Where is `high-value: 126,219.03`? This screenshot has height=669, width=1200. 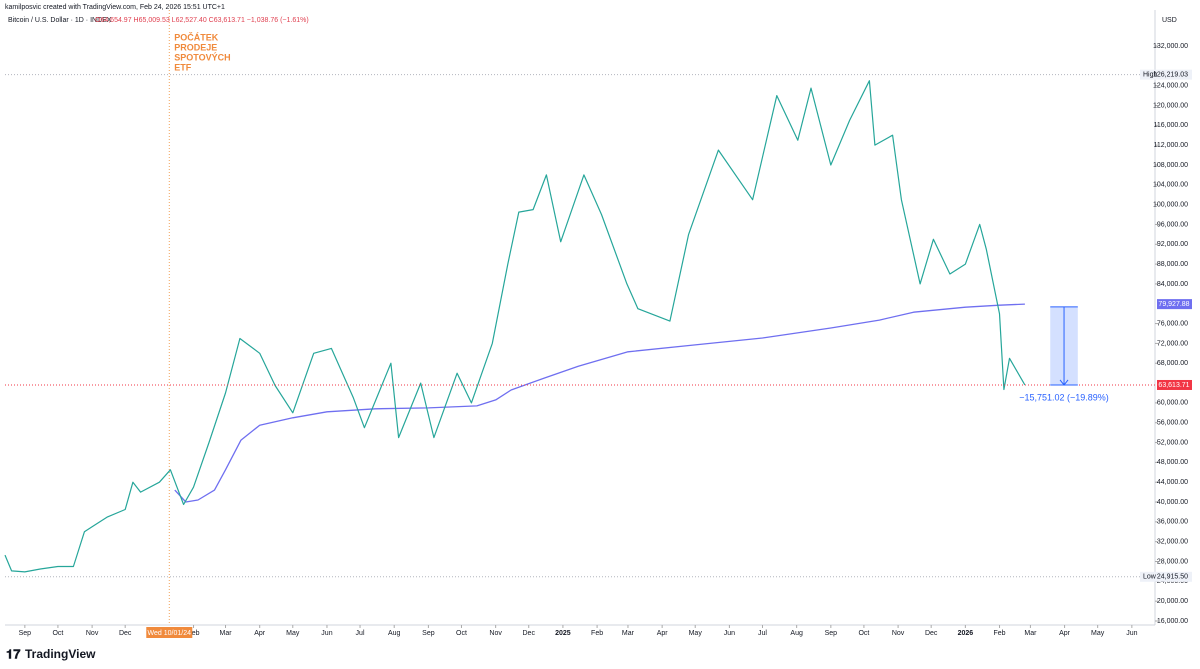 high-value: 126,219.03 is located at coordinates (1170, 74).